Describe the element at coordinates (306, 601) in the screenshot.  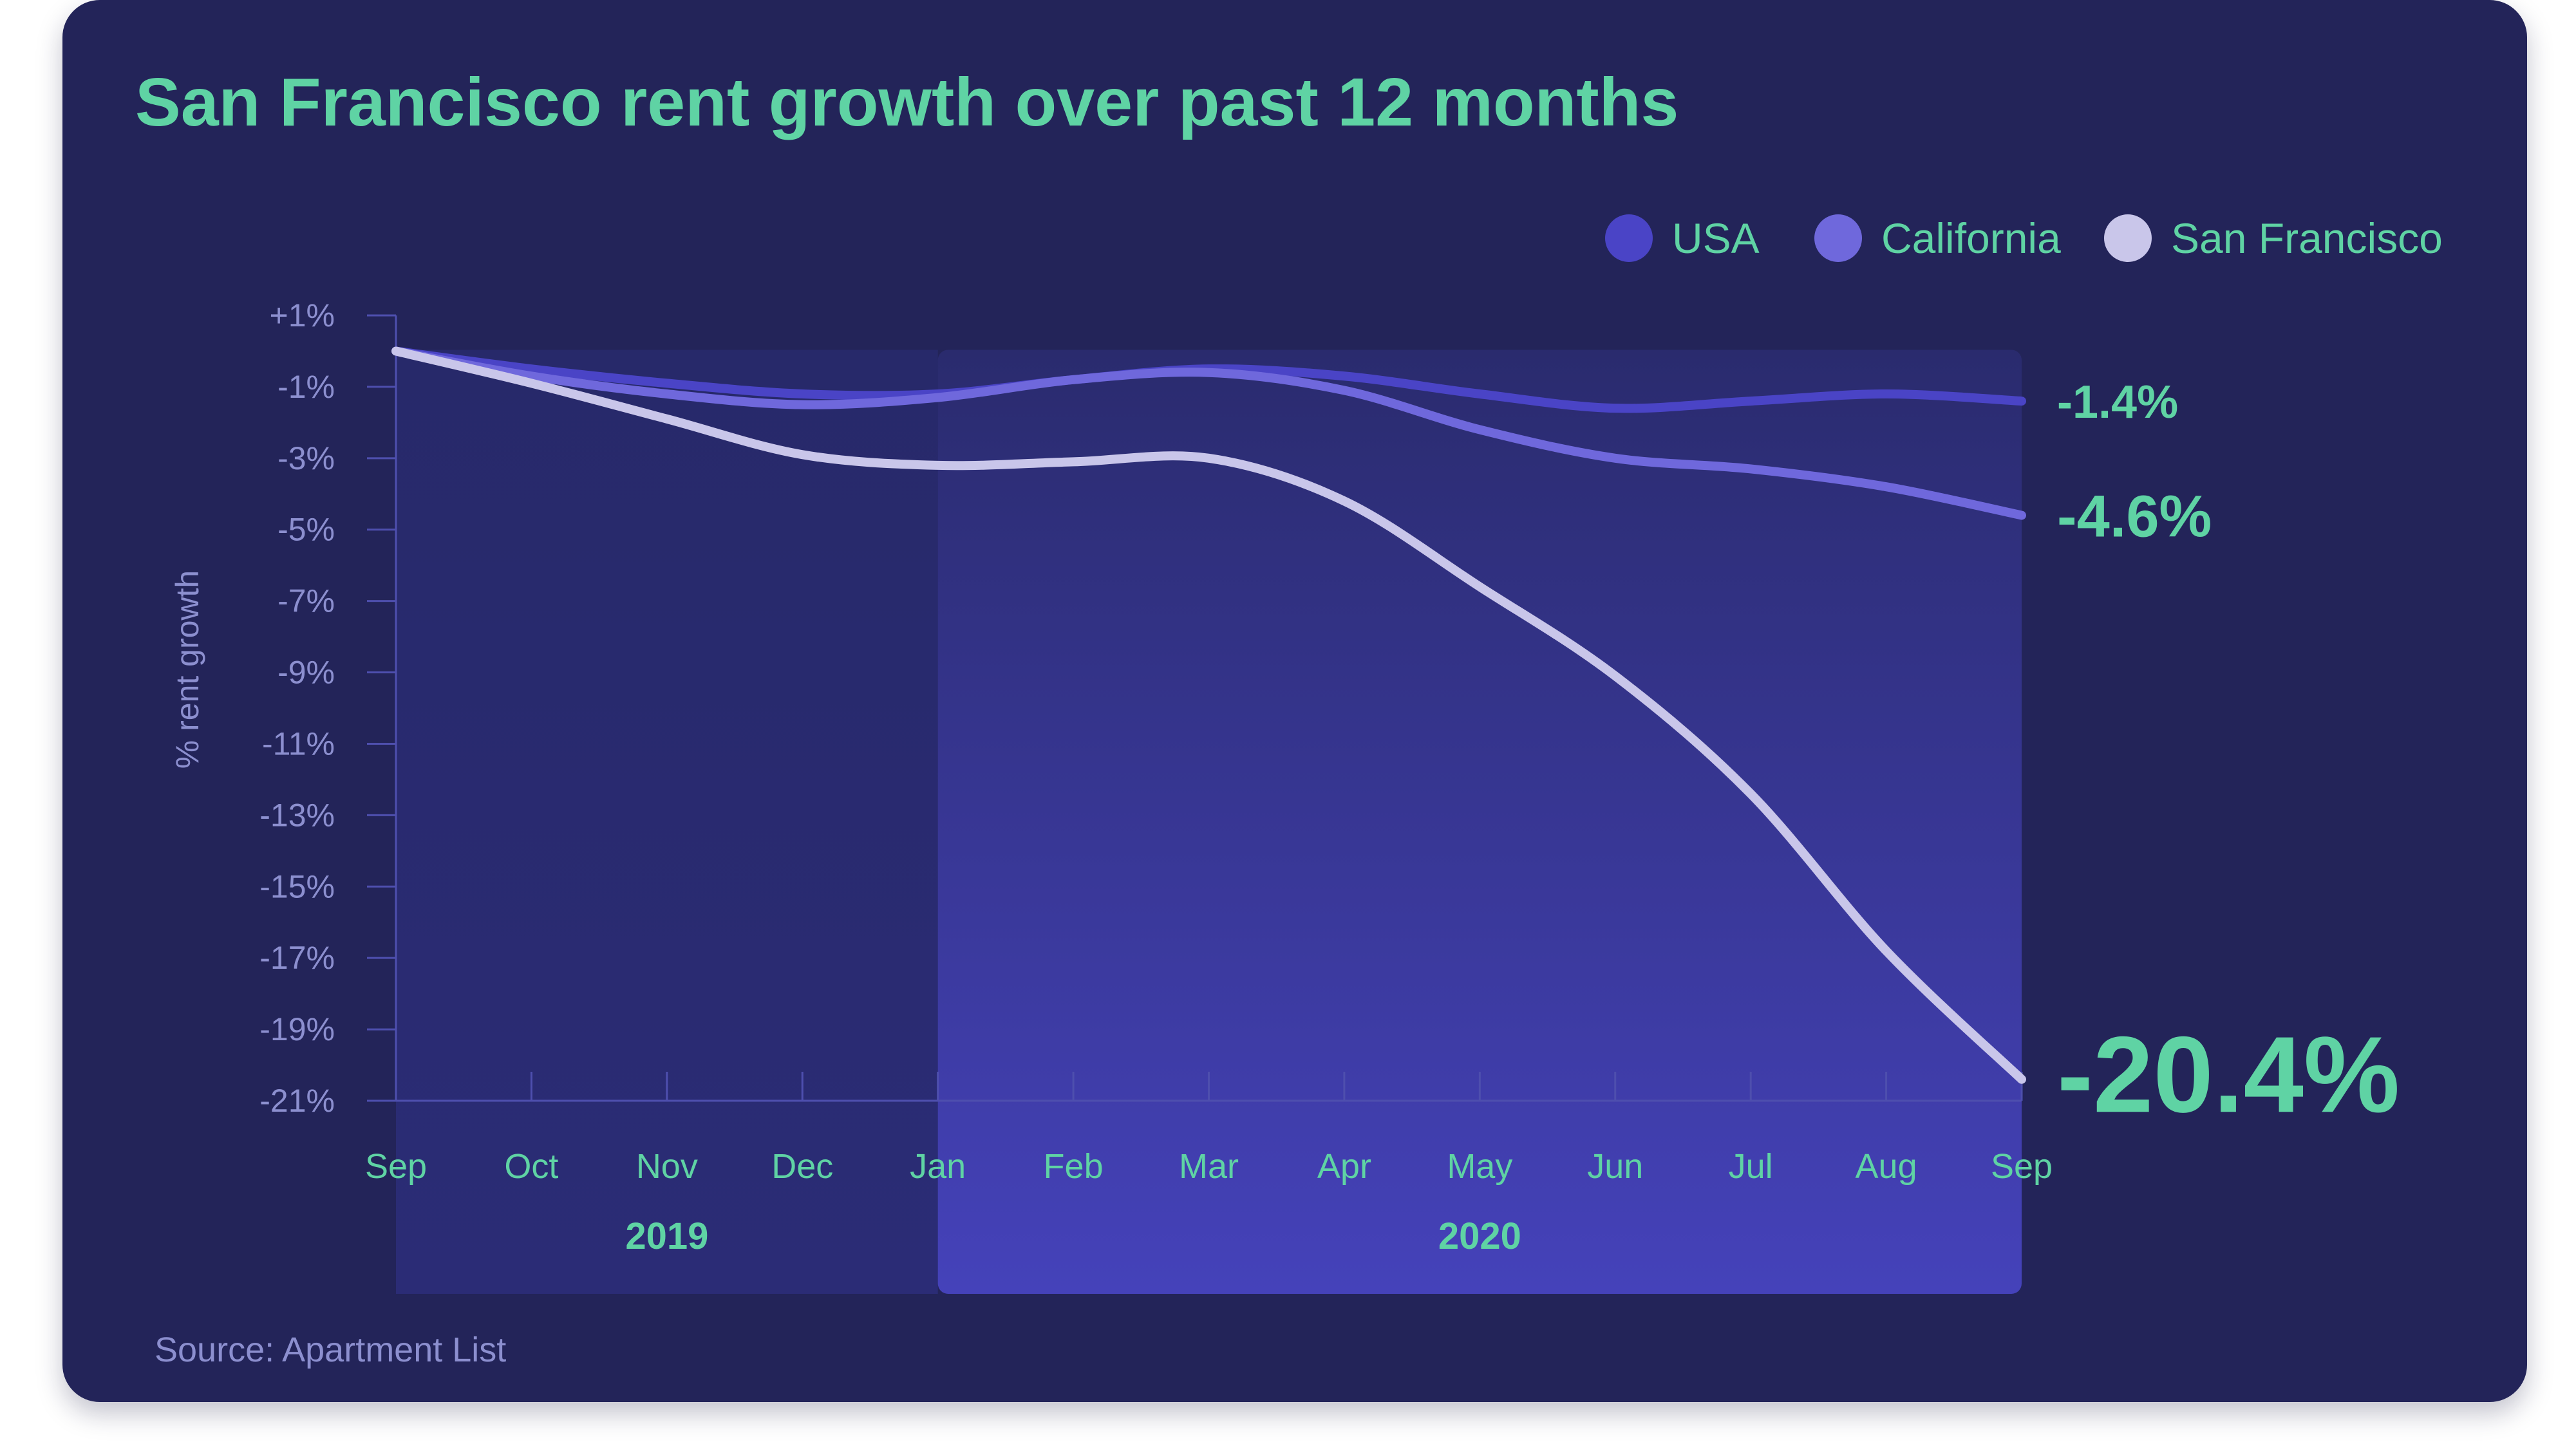
I see `y-tick-label: -7%` at that location.